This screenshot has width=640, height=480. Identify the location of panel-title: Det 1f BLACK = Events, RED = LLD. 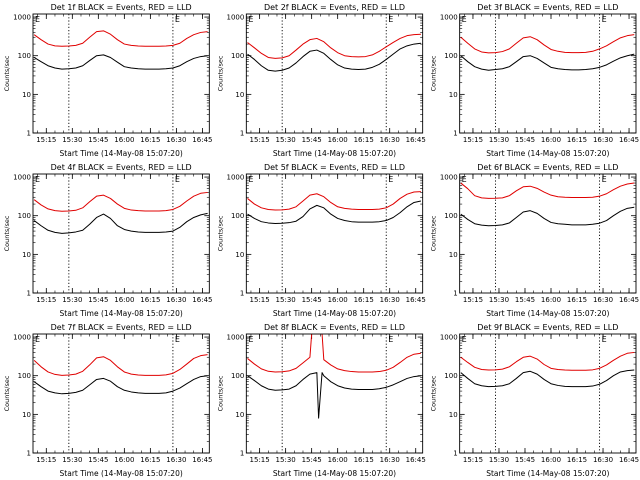
(121, 7).